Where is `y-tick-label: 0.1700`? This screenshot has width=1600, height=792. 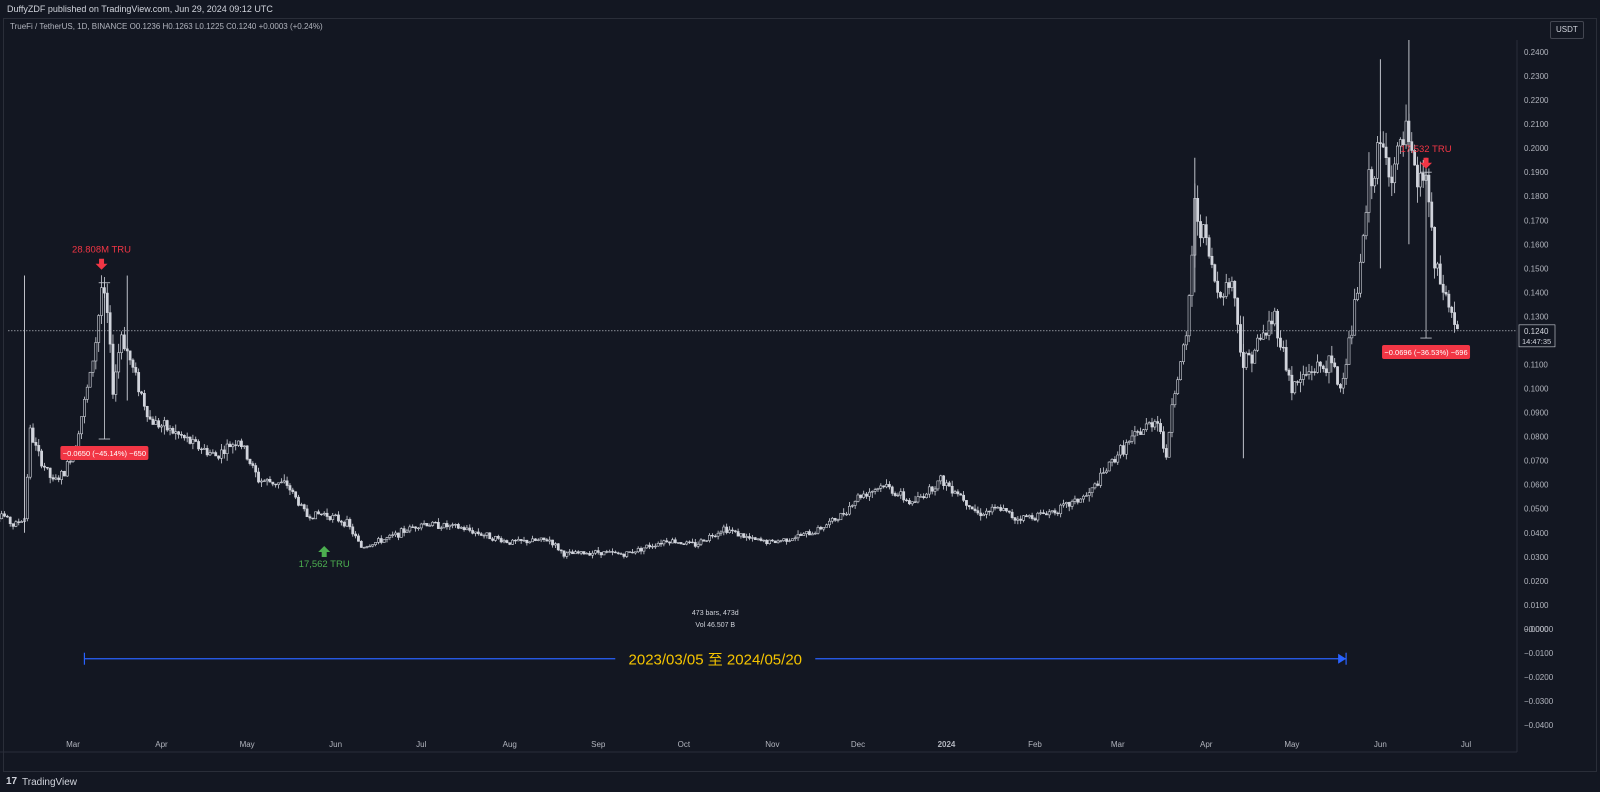 y-tick-label: 0.1700 is located at coordinates (1536, 220).